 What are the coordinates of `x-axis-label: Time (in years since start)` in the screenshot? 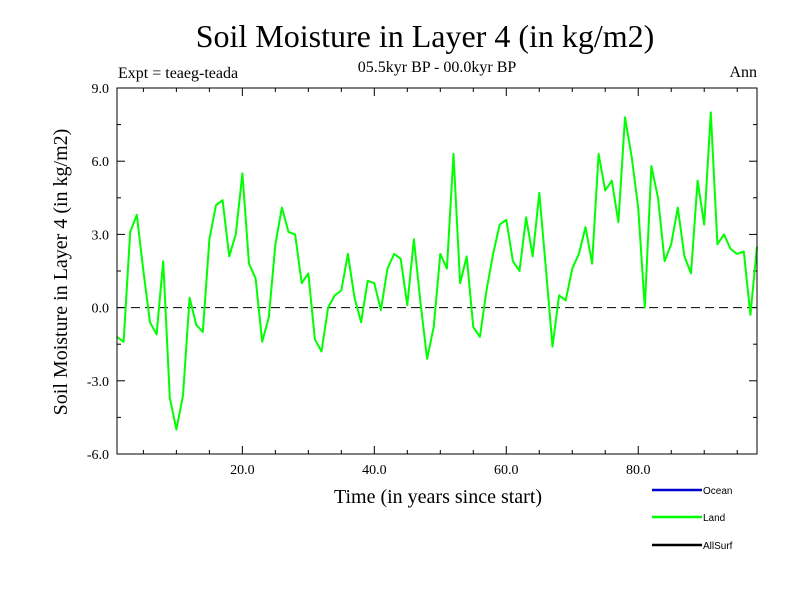 It's located at (438, 497).